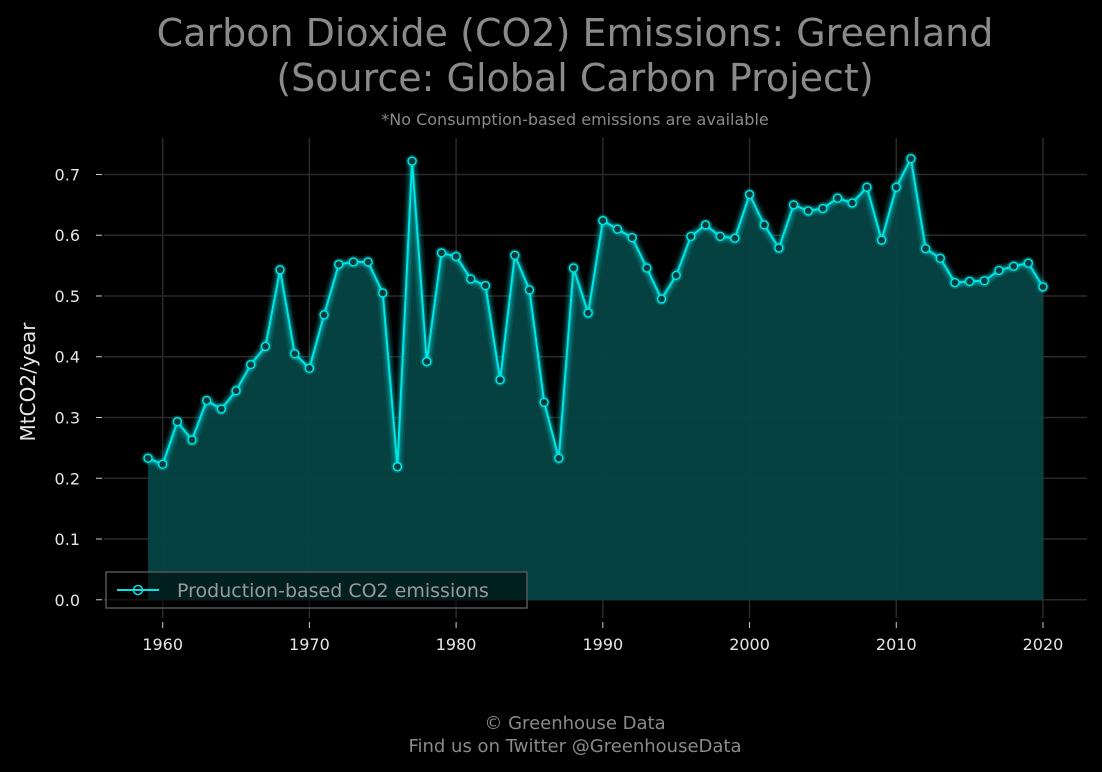  What do you see at coordinates (749, 644) in the screenshot?
I see `x-tick-label: 2000` at bounding box center [749, 644].